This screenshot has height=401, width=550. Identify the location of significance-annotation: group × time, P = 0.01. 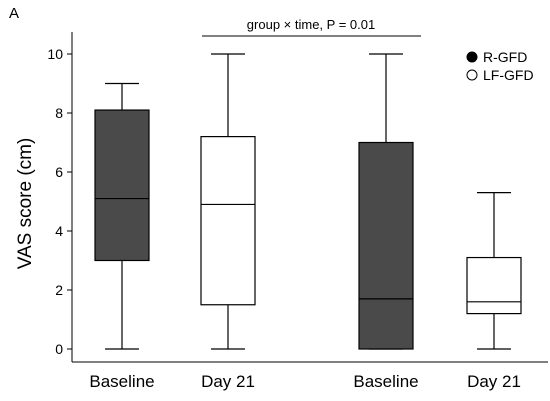
(311, 27).